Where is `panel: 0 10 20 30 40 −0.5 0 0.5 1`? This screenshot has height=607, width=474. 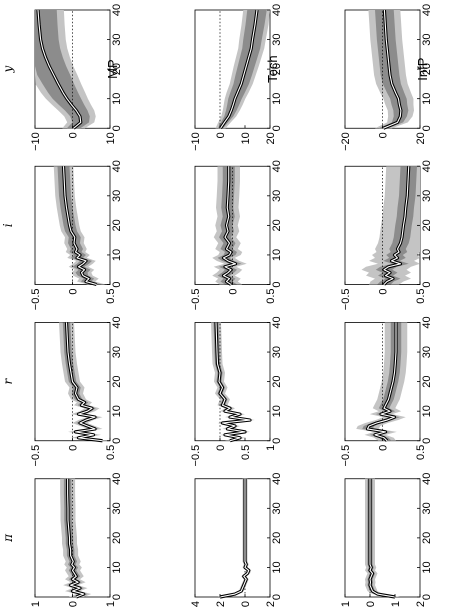
panel: 0 10 20 30 40 −0.5 0 0.5 1 is located at coordinates (236, 391).